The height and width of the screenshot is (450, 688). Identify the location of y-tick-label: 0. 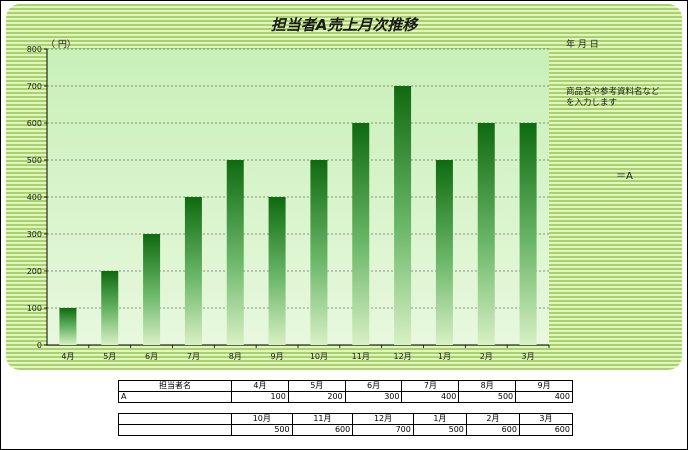
(39, 345).